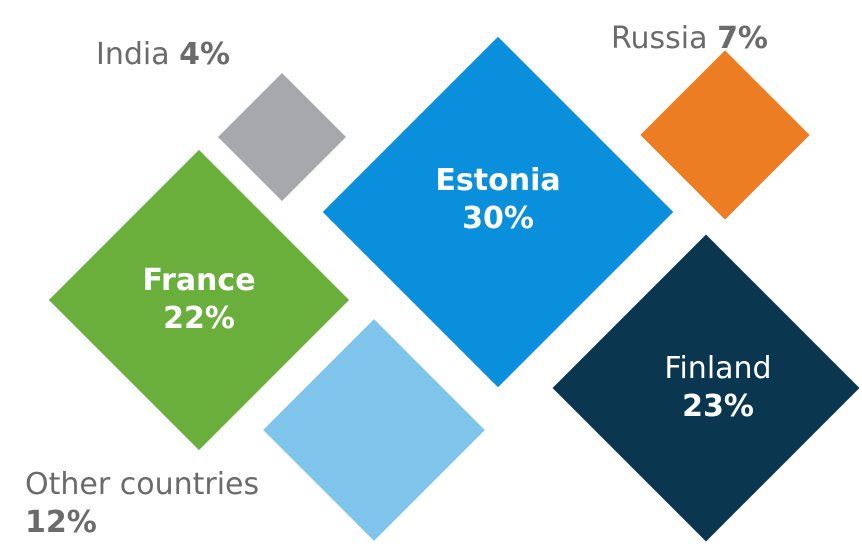 The height and width of the screenshot is (550, 862). What do you see at coordinates (717, 388) in the screenshot?
I see `diamond-label: Finland 23%` at bounding box center [717, 388].